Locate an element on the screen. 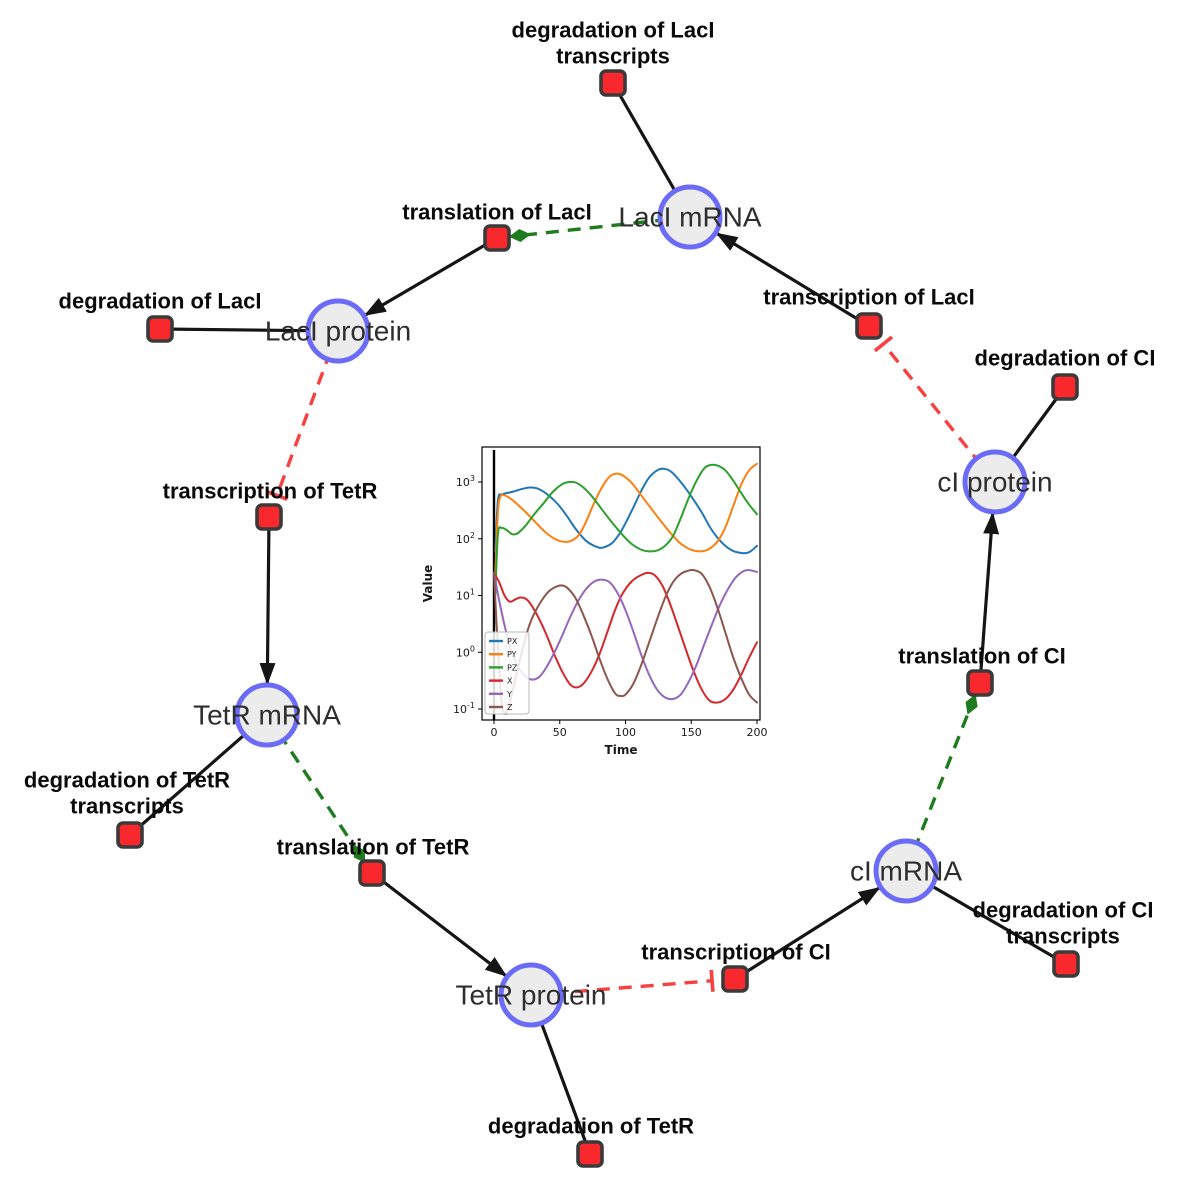 The image size is (1189, 1200). legend-label-Y: Y is located at coordinates (509, 694).